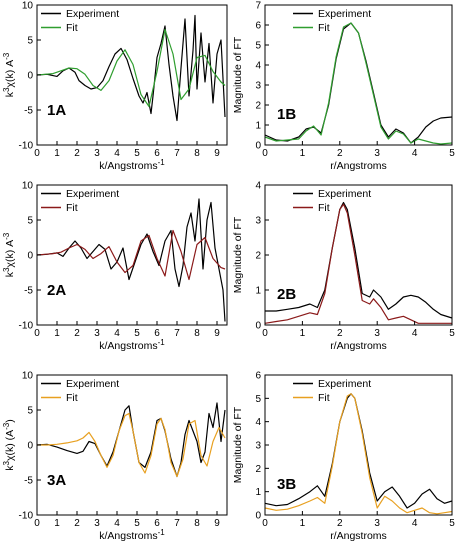 The image size is (457, 550). I want to click on y-tick-label: 6, so click(258, 26).